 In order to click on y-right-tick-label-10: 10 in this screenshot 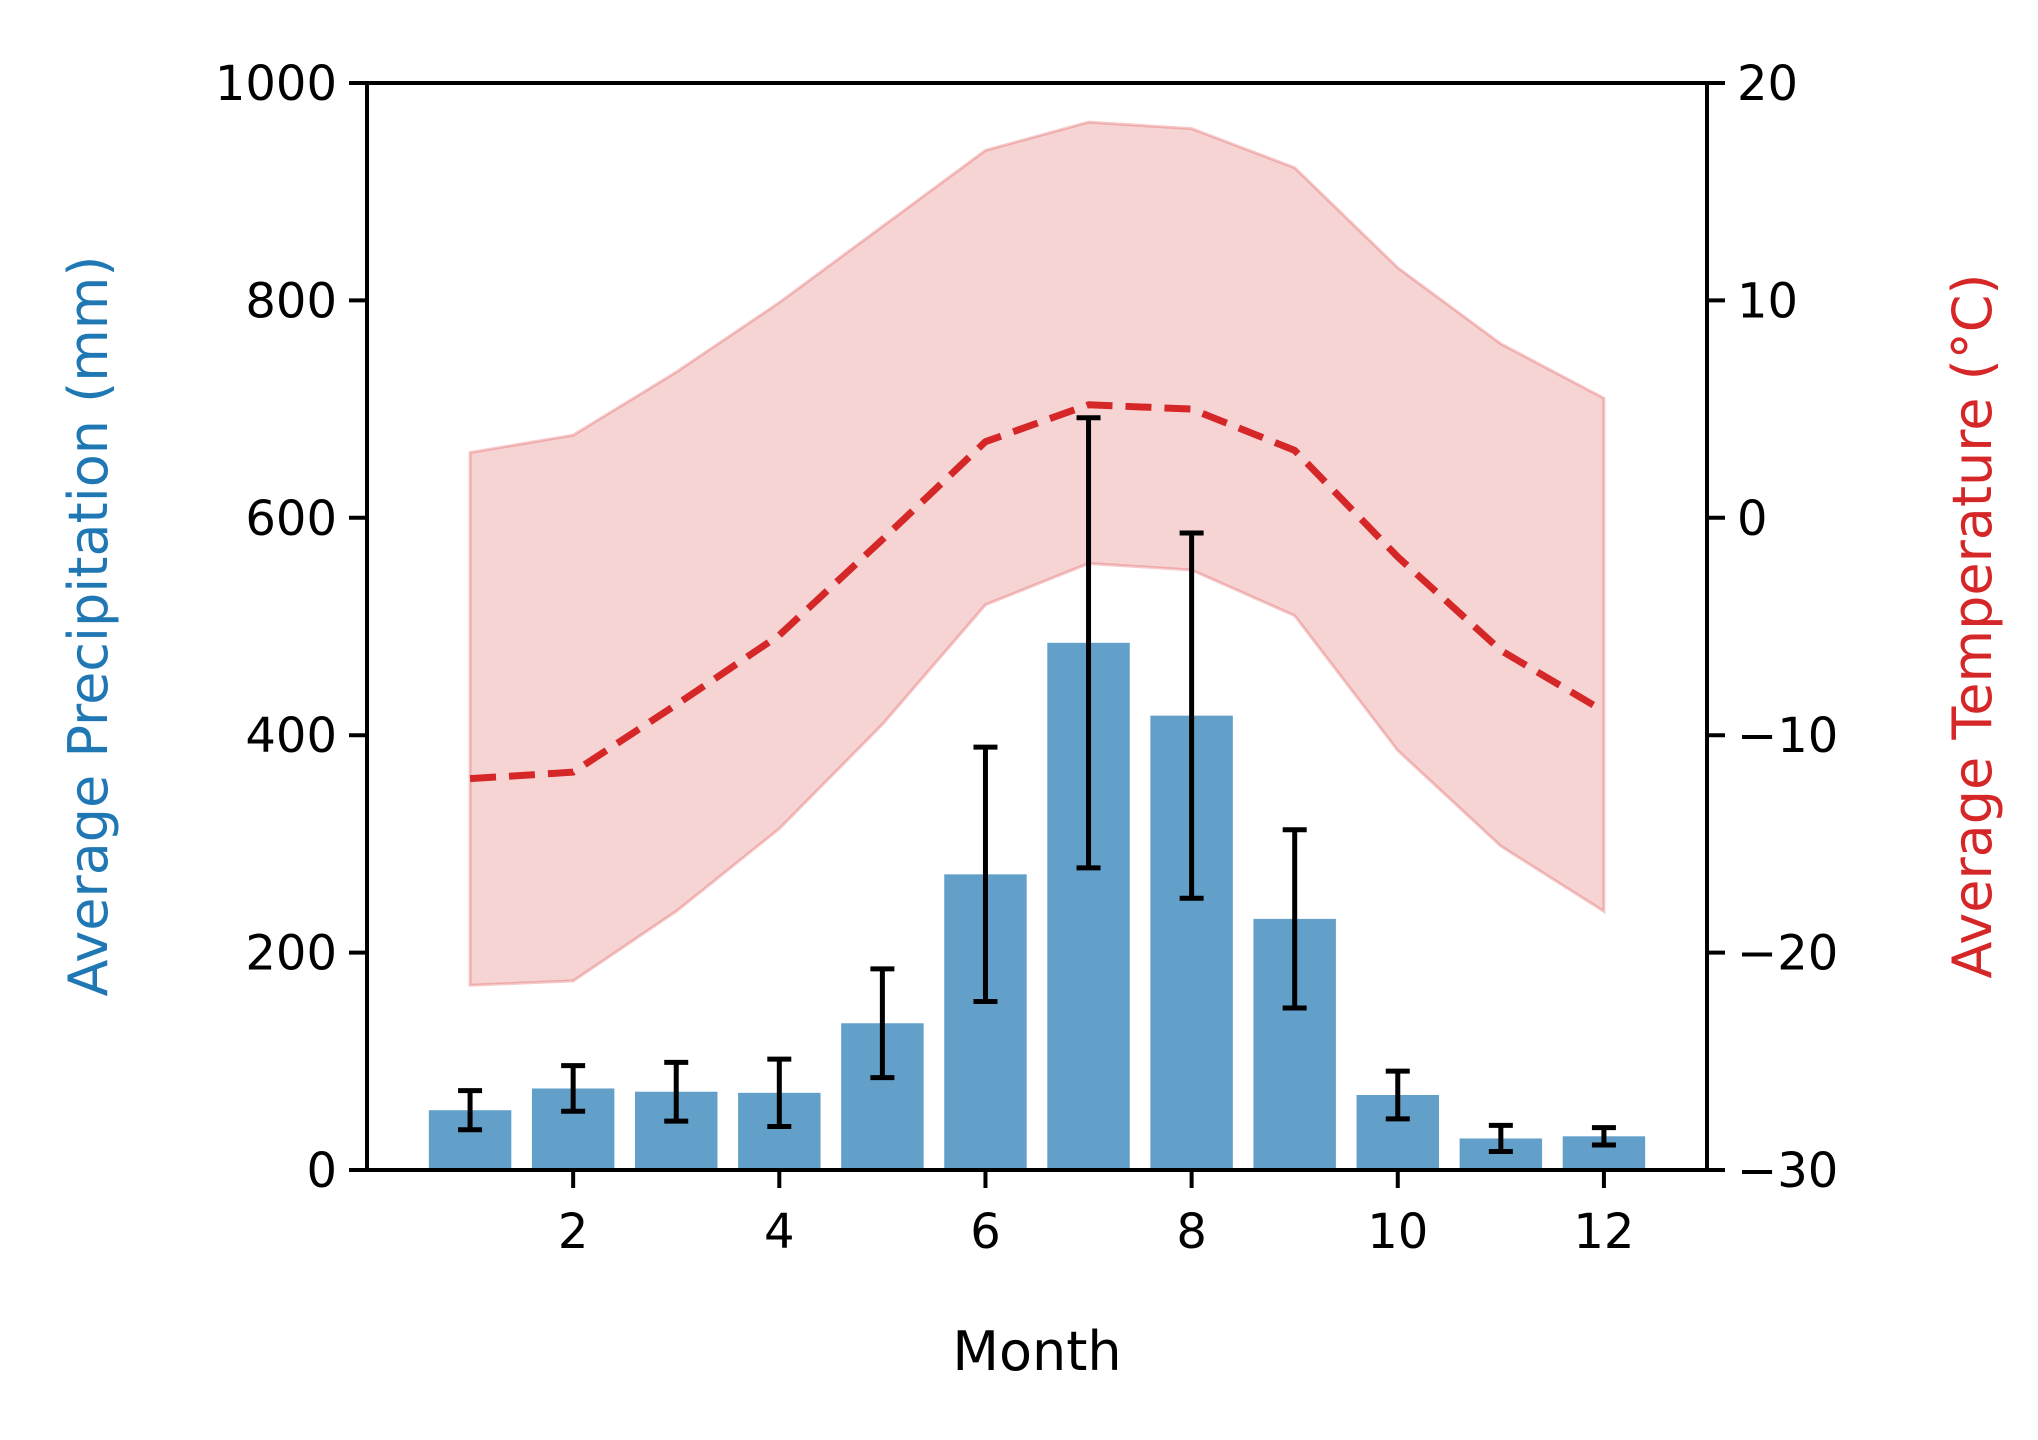, I will do `click(1767, 301)`.